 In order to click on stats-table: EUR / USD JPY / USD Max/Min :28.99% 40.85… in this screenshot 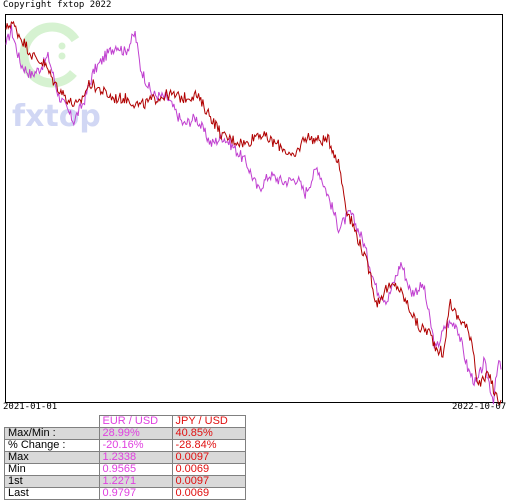, I will do `click(125, 457)`.